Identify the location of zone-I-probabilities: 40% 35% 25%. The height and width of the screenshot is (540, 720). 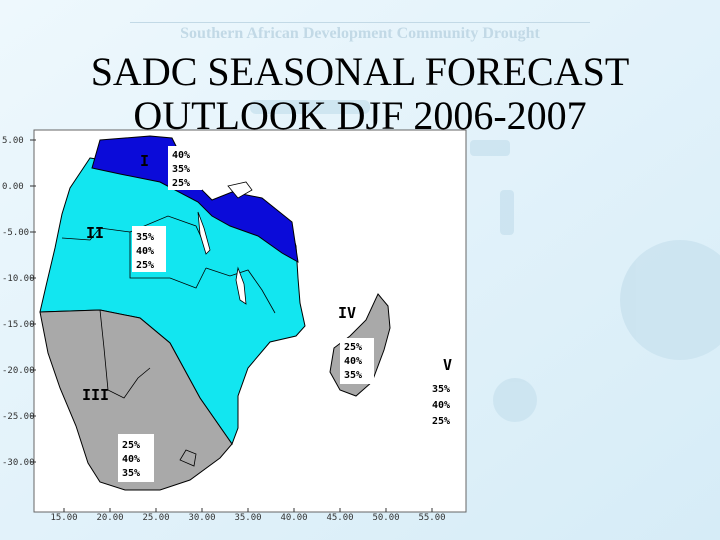
(185, 168).